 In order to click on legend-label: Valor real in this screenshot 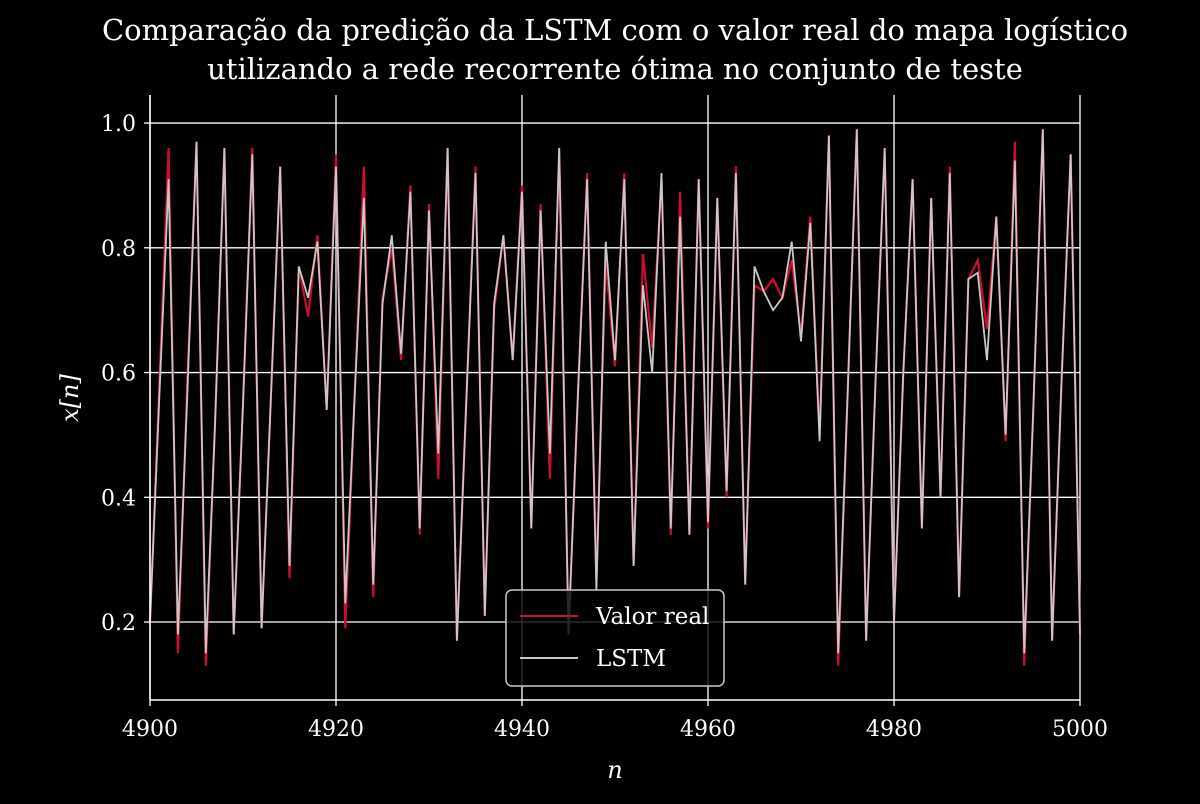, I will do `click(652, 617)`.